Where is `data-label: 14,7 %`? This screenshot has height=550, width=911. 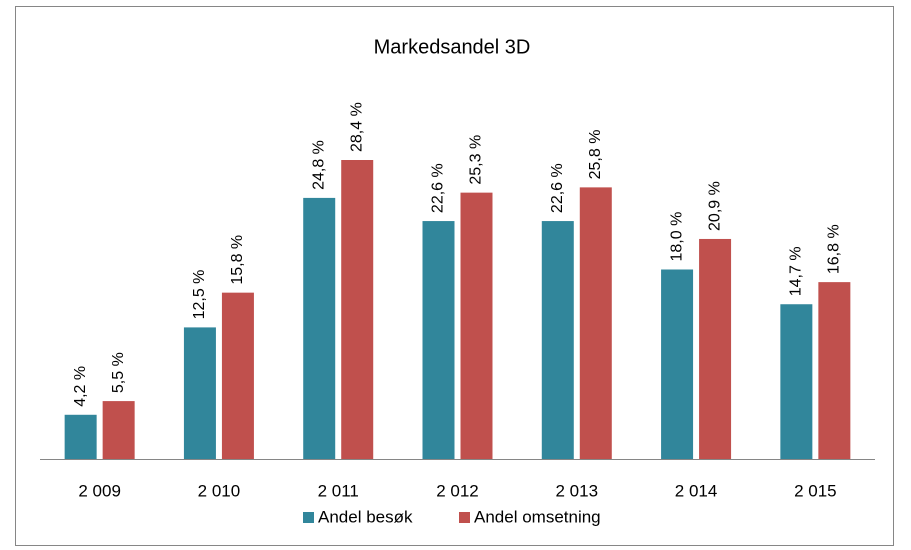
data-label: 14,7 % is located at coordinates (796, 271).